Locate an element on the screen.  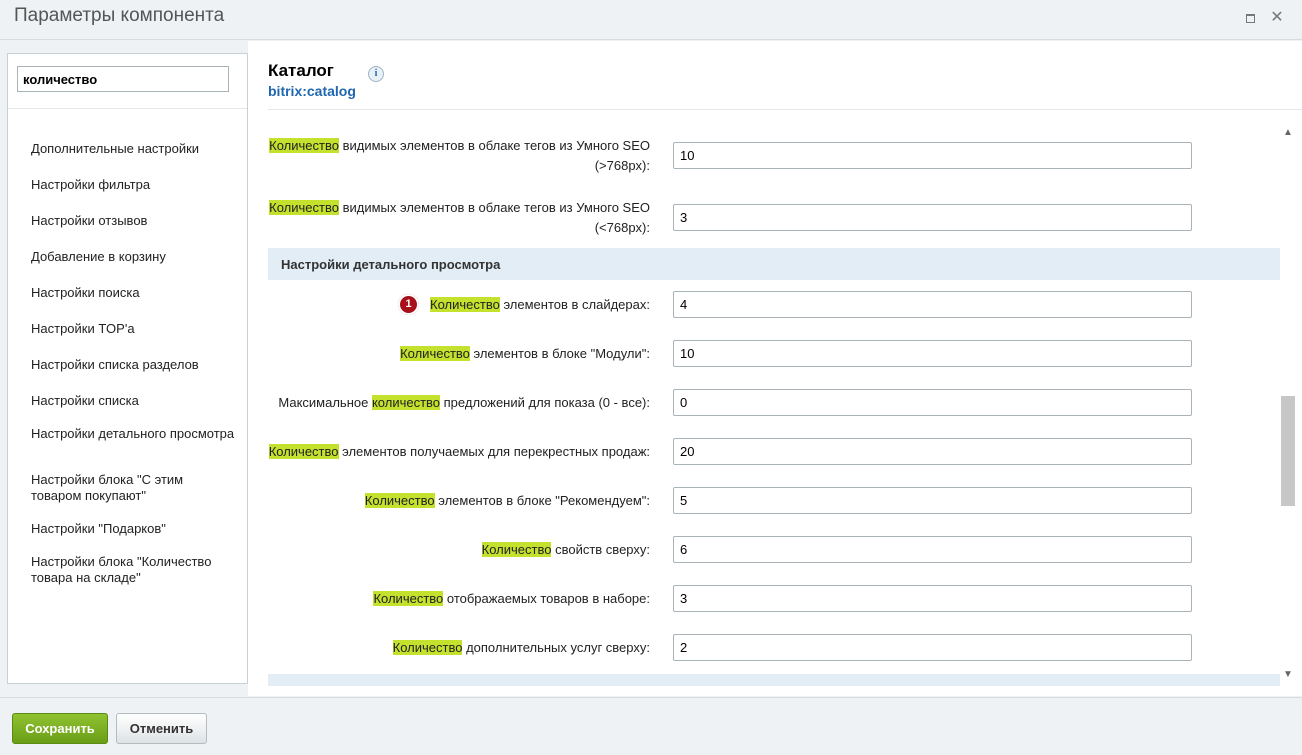
dialog-footer: Сохранить Отменить is located at coordinates (651, 726).